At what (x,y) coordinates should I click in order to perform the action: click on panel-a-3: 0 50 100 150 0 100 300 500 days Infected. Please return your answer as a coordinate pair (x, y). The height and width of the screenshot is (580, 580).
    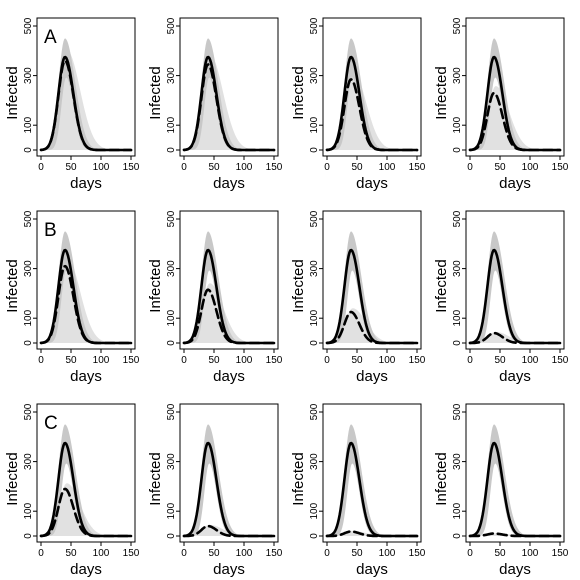
    Looking at the image, I should click on (358, 104).